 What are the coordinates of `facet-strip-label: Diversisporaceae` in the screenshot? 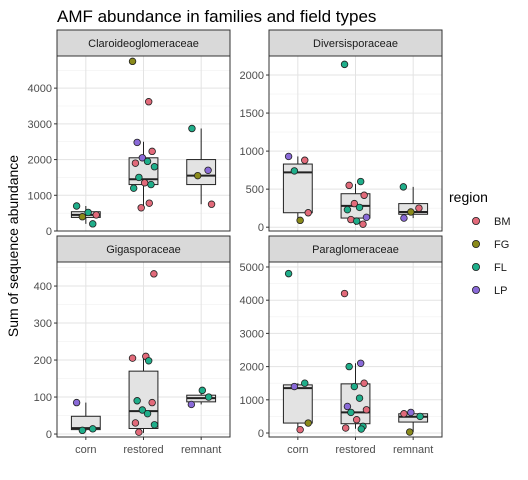 It's located at (355, 44).